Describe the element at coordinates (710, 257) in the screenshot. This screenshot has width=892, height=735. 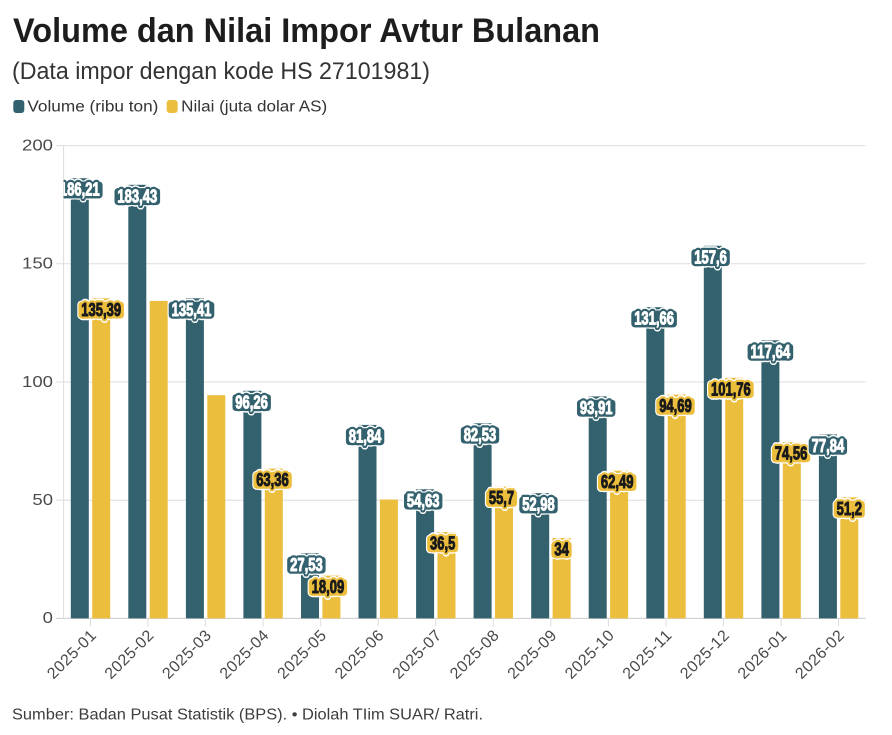
I see `svg-text: 157,6` at that location.